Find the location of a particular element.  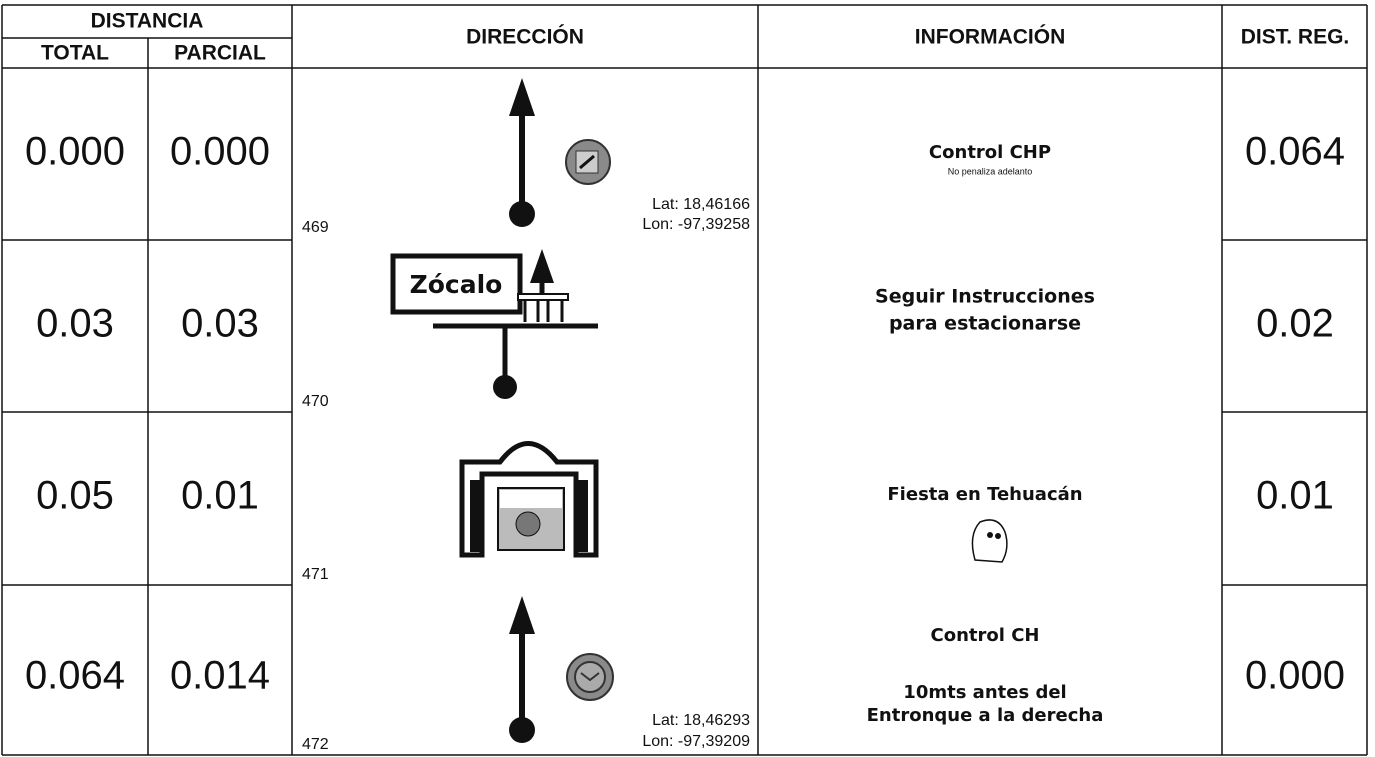

dist-reg: 0.01 is located at coordinates (1295, 496).